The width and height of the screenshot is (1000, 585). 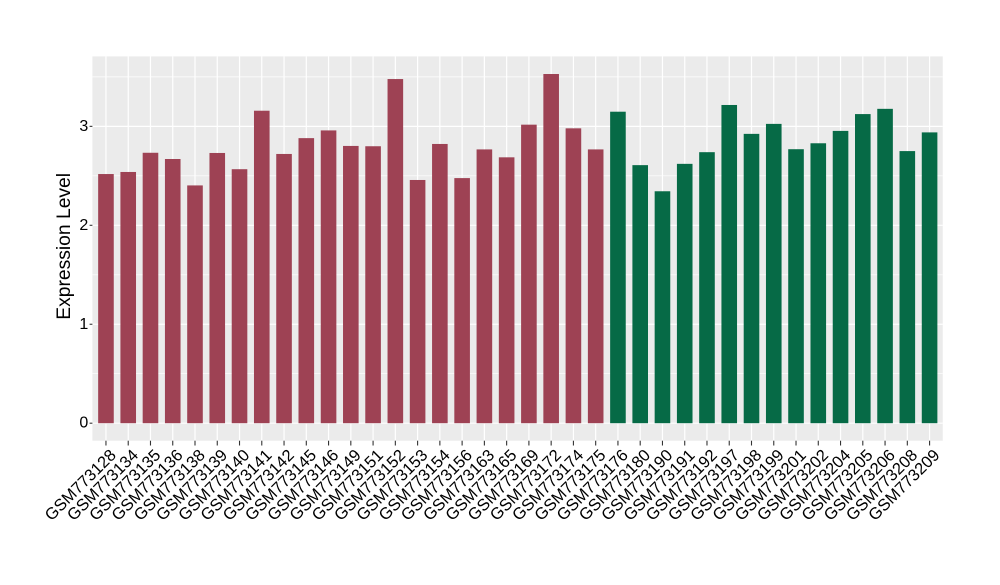 I want to click on svg-text: Expression Level, so click(x=64, y=246).